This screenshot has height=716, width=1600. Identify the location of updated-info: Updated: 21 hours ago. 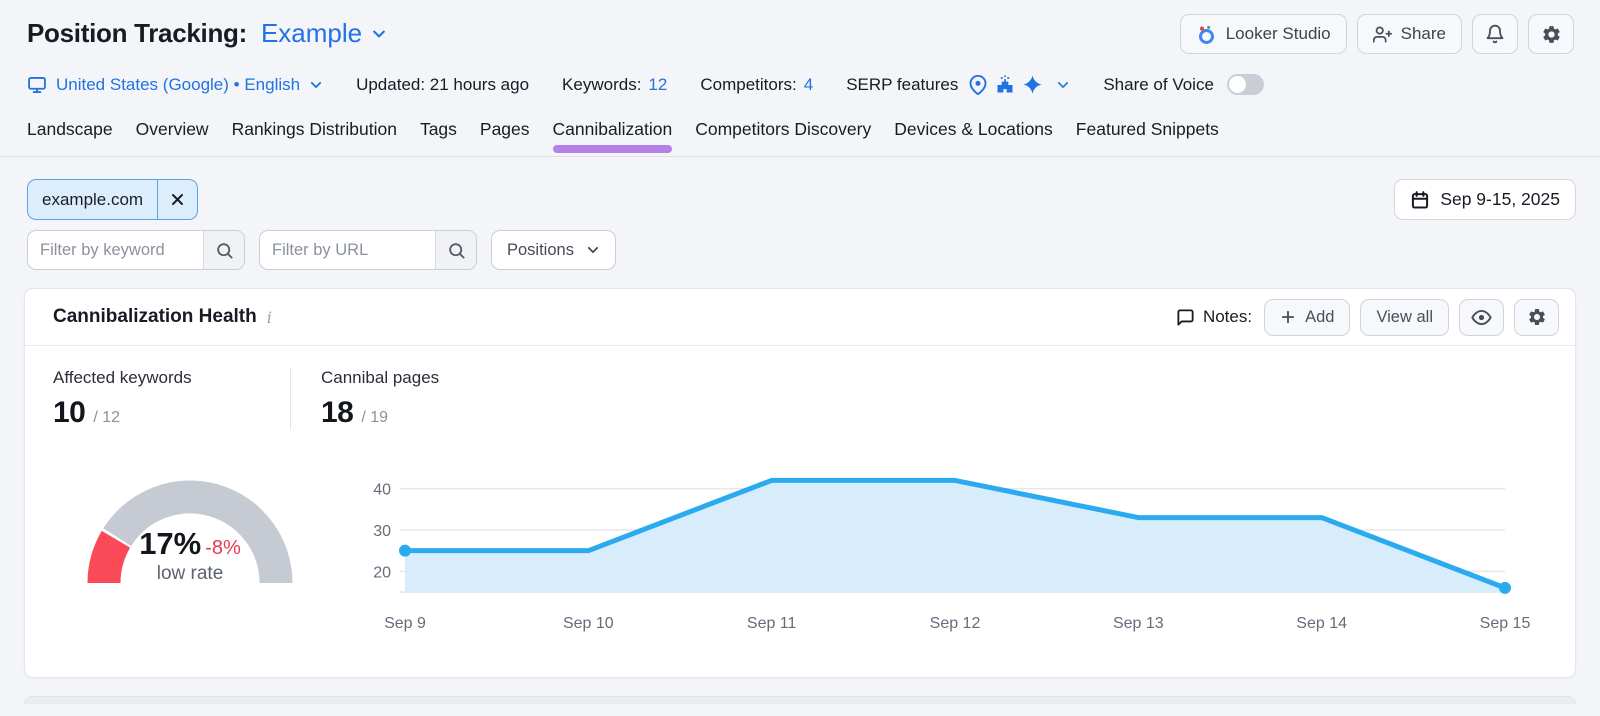
(443, 84).